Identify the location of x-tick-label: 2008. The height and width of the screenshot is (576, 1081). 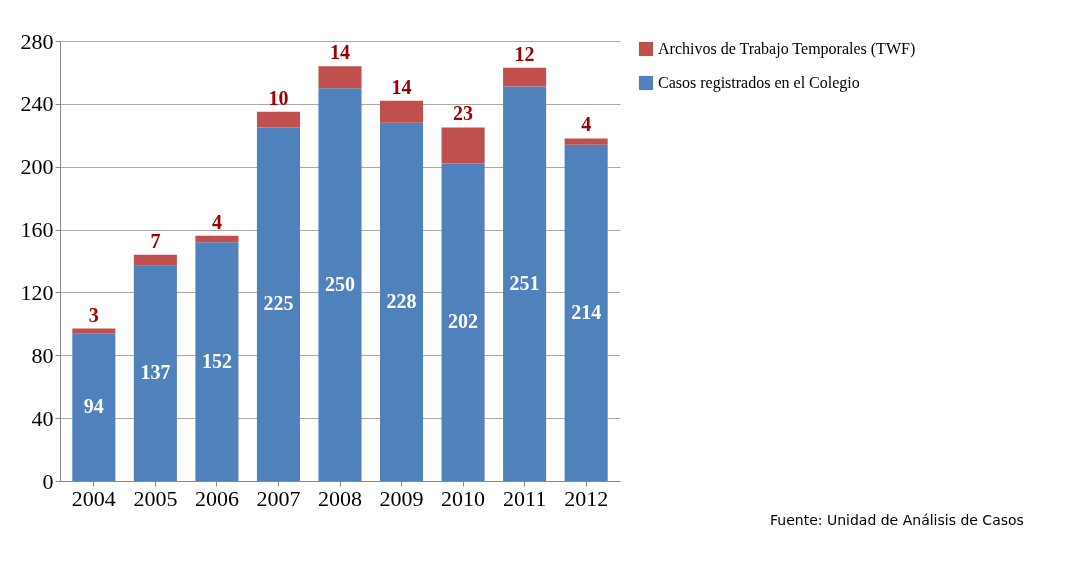
(340, 498).